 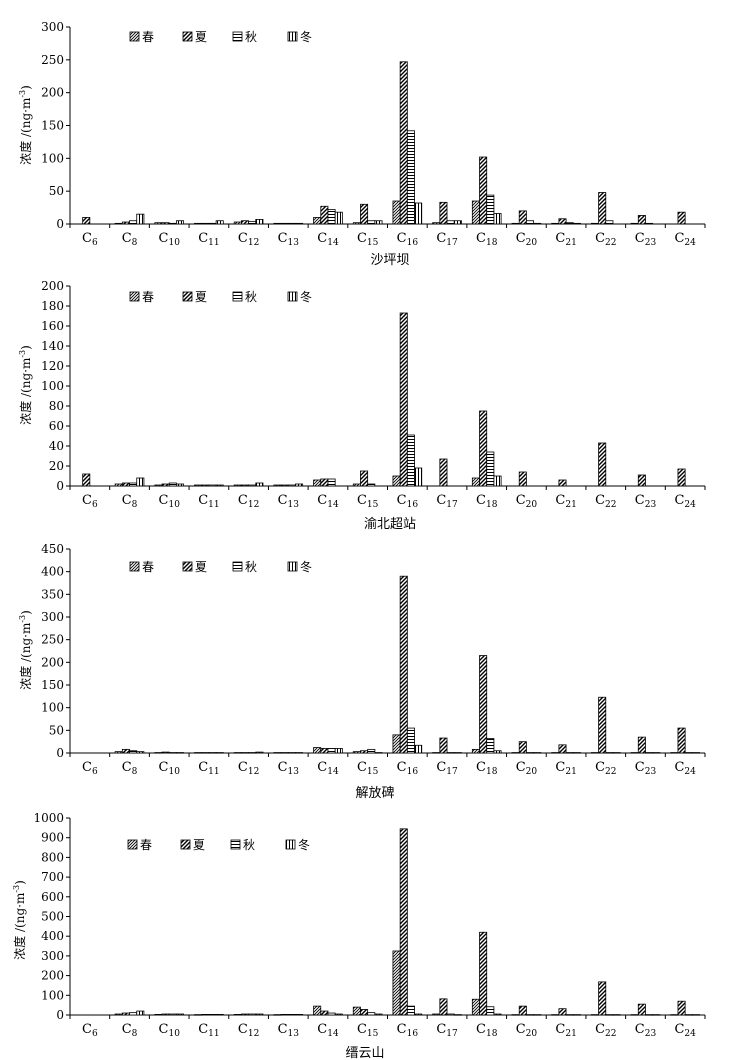 What do you see at coordinates (237, 1015) in the screenshot?
I see `bar-chun-c12` at bounding box center [237, 1015].